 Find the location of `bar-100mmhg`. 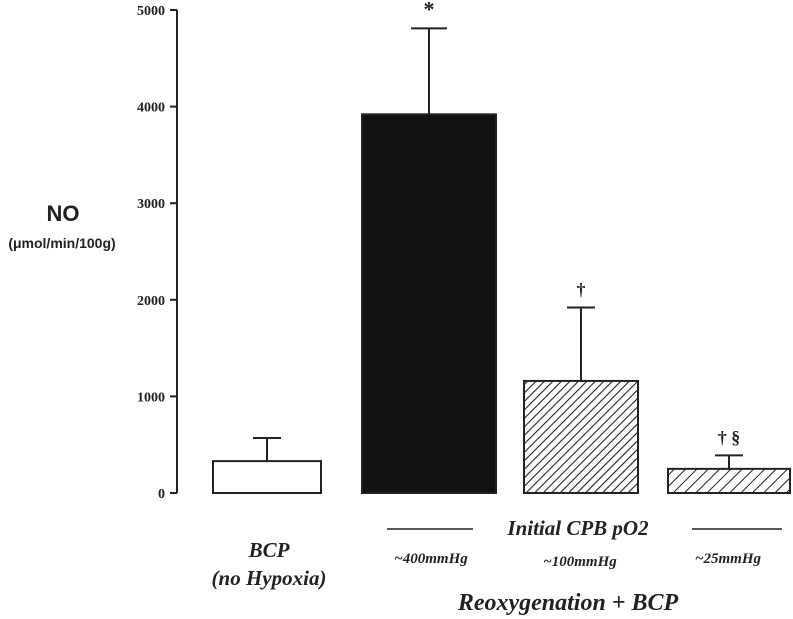

bar-100mmhg is located at coordinates (581, 436).